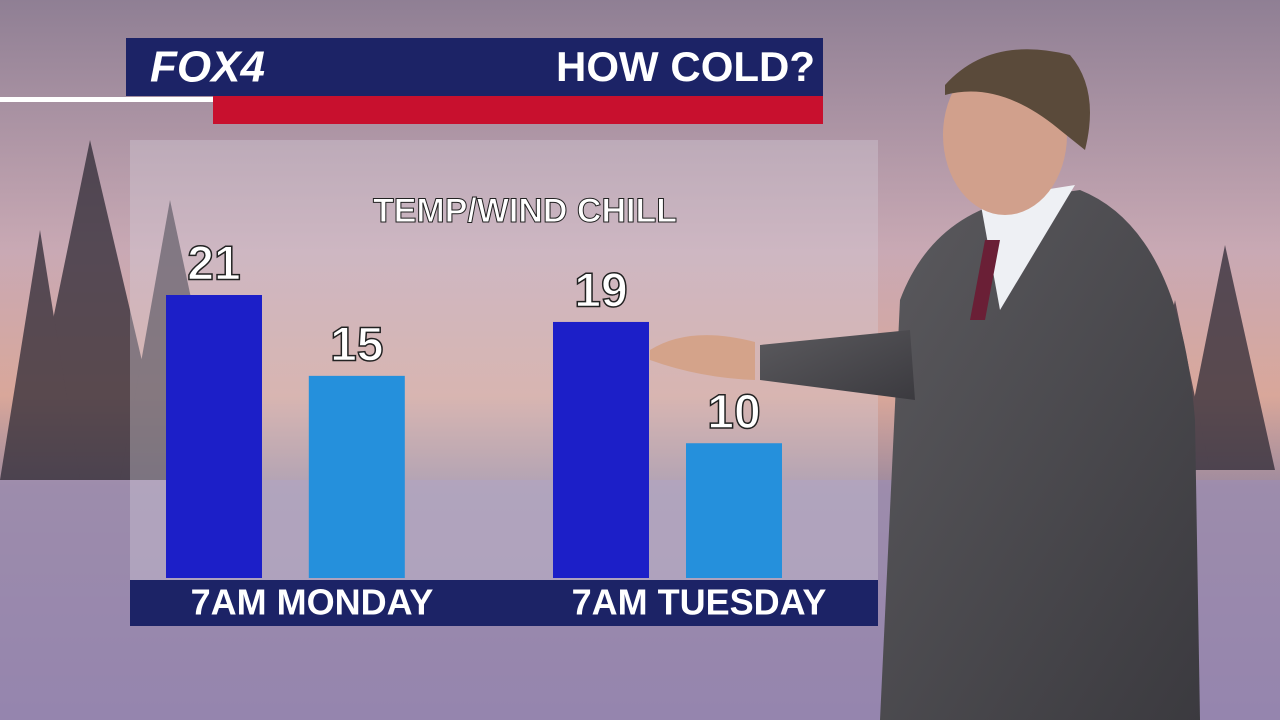 Image resolution: width=1280 pixels, height=720 pixels. Describe the element at coordinates (685, 66) in the screenshot. I see `header-title: HOW COLD?` at that location.